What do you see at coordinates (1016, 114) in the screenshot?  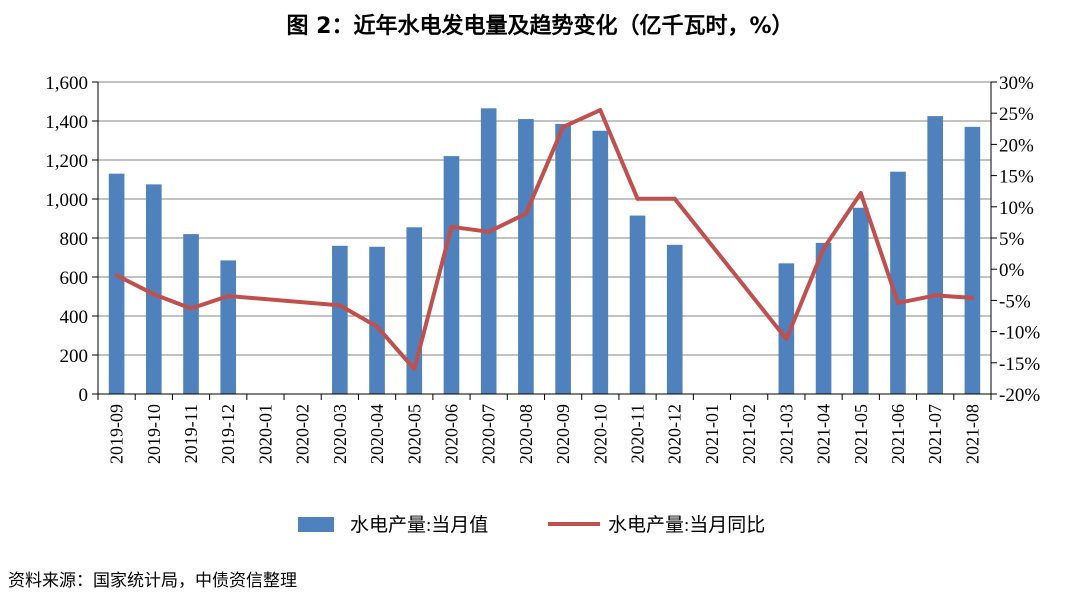 I see `right-tick-label: 25%` at bounding box center [1016, 114].